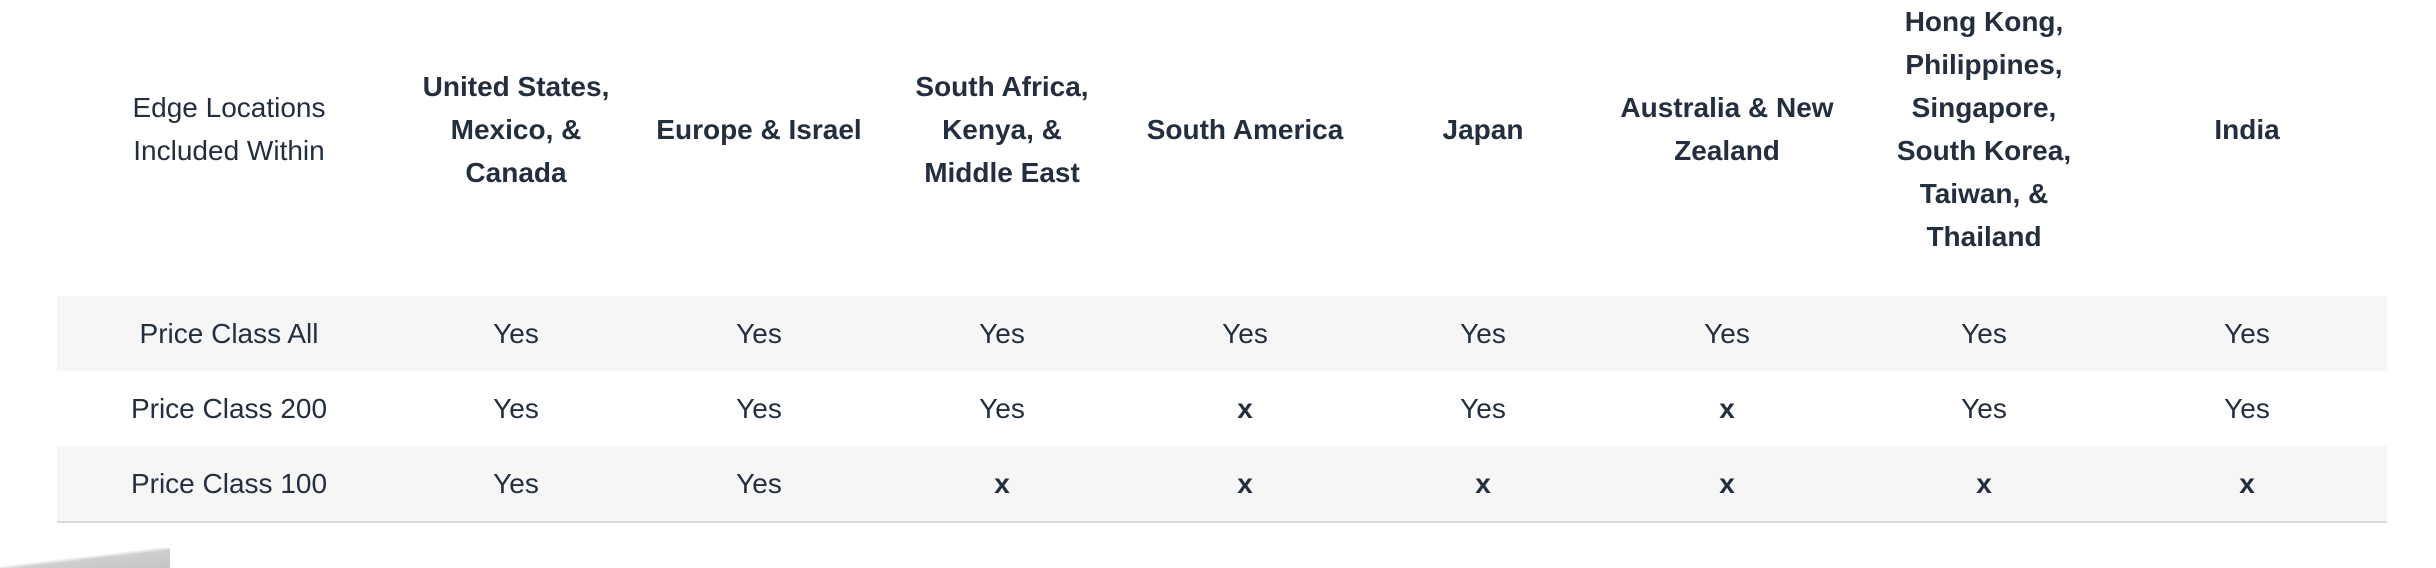  What do you see at coordinates (229, 408) in the screenshot?
I see `row-label: Price Class 200` at bounding box center [229, 408].